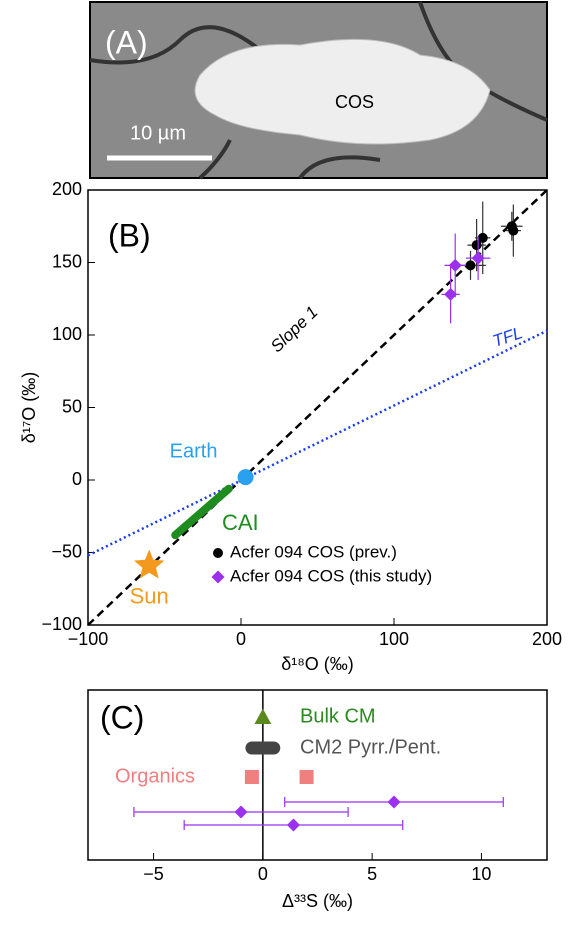 This screenshot has height=928, width=576. I want to click on x-tick-label: −100, so click(88, 639).